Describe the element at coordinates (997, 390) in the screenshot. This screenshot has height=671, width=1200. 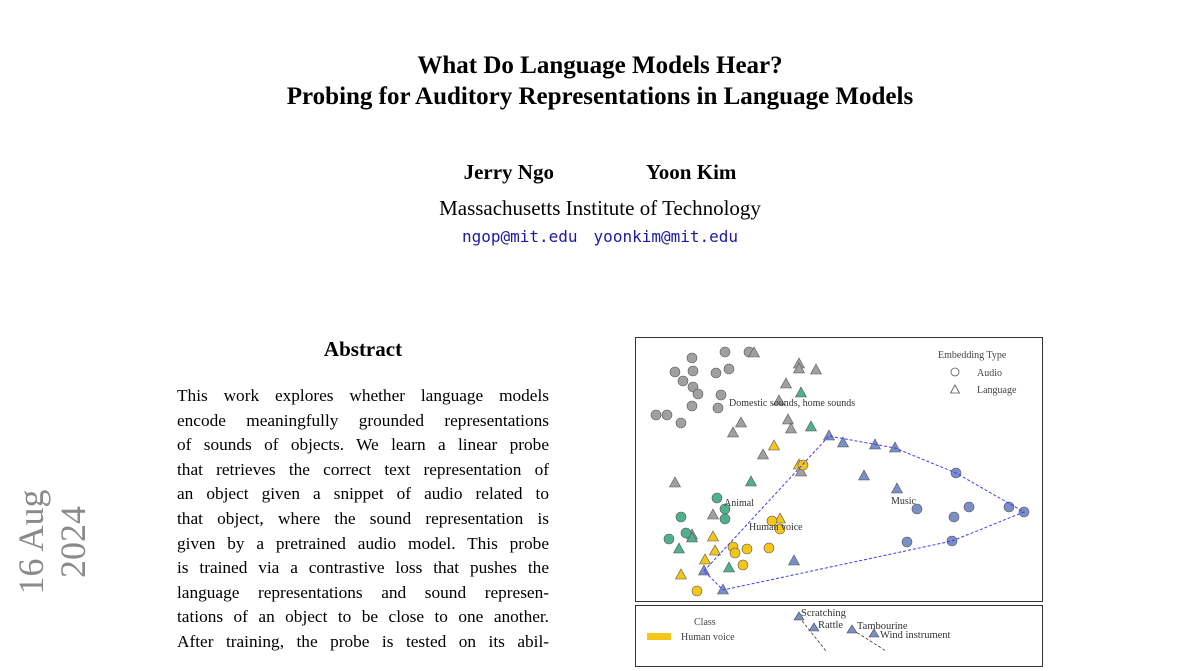
I see `legend-language: Language` at that location.